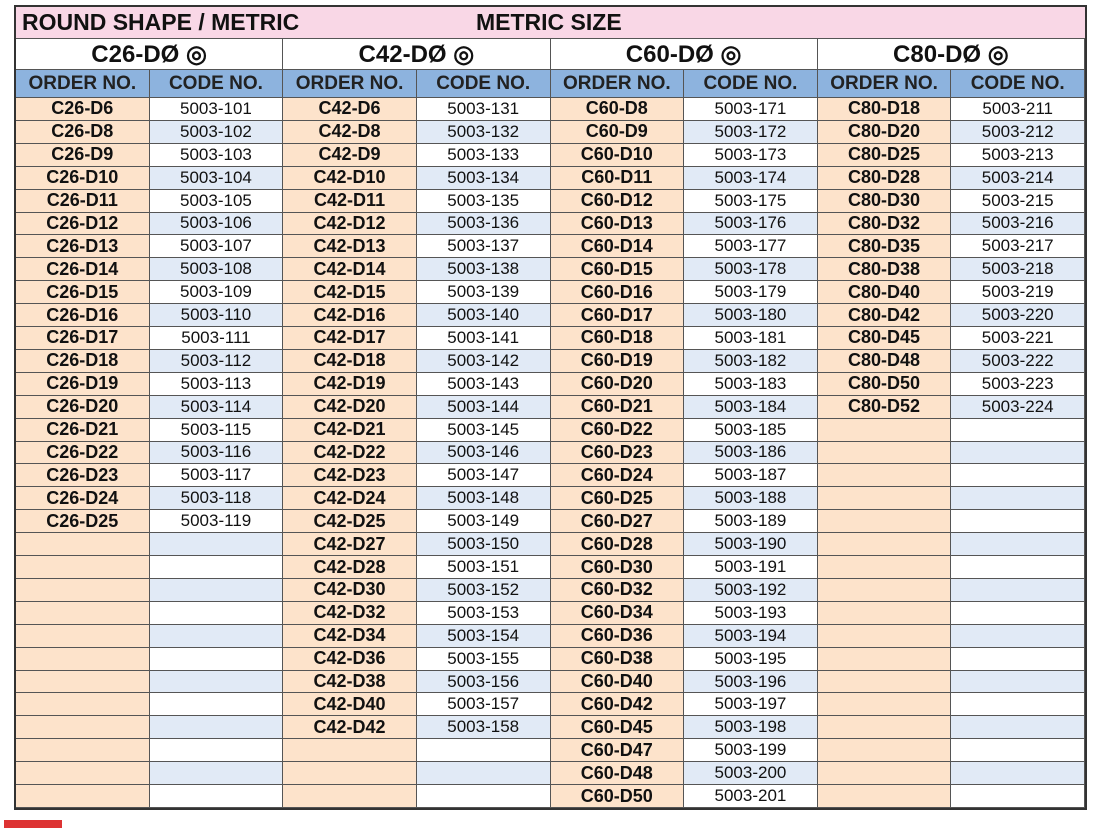 Image resolution: width=1100 pixels, height=837 pixels. What do you see at coordinates (350, 430) in the screenshot?
I see `order-number: C42-D21` at bounding box center [350, 430].